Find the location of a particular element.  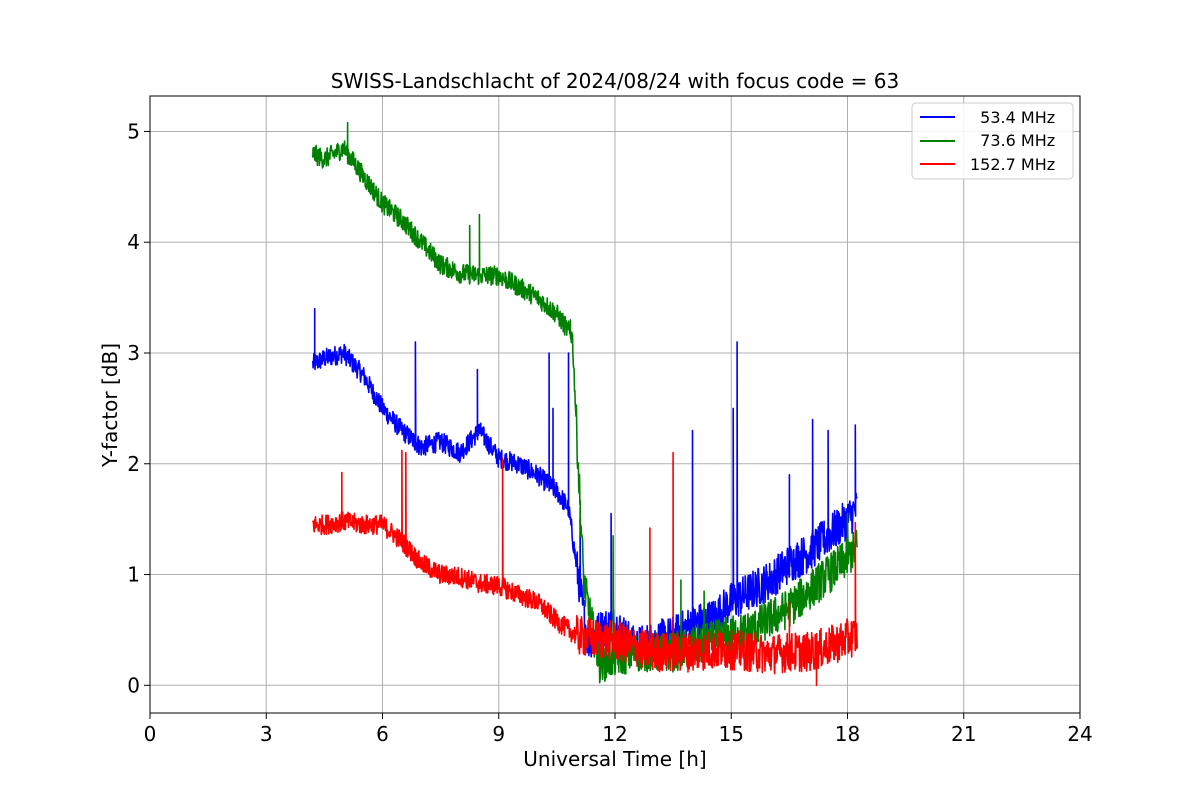

y-tick-label: 1 is located at coordinates (133, 575).